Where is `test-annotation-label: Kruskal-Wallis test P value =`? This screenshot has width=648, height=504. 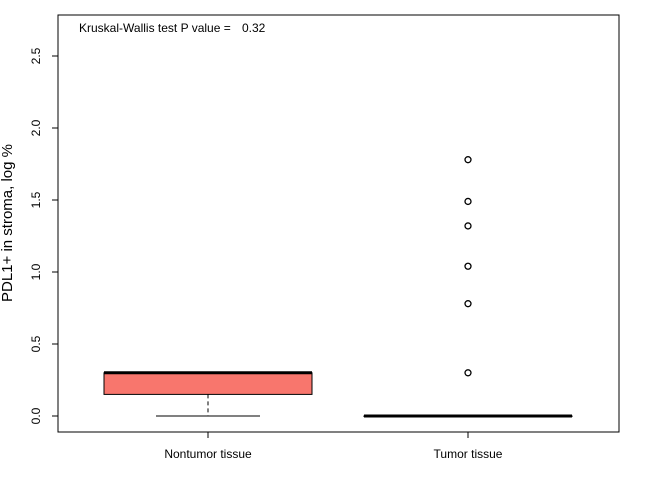 test-annotation-label: Kruskal-Wallis test P value = is located at coordinates (155, 28).